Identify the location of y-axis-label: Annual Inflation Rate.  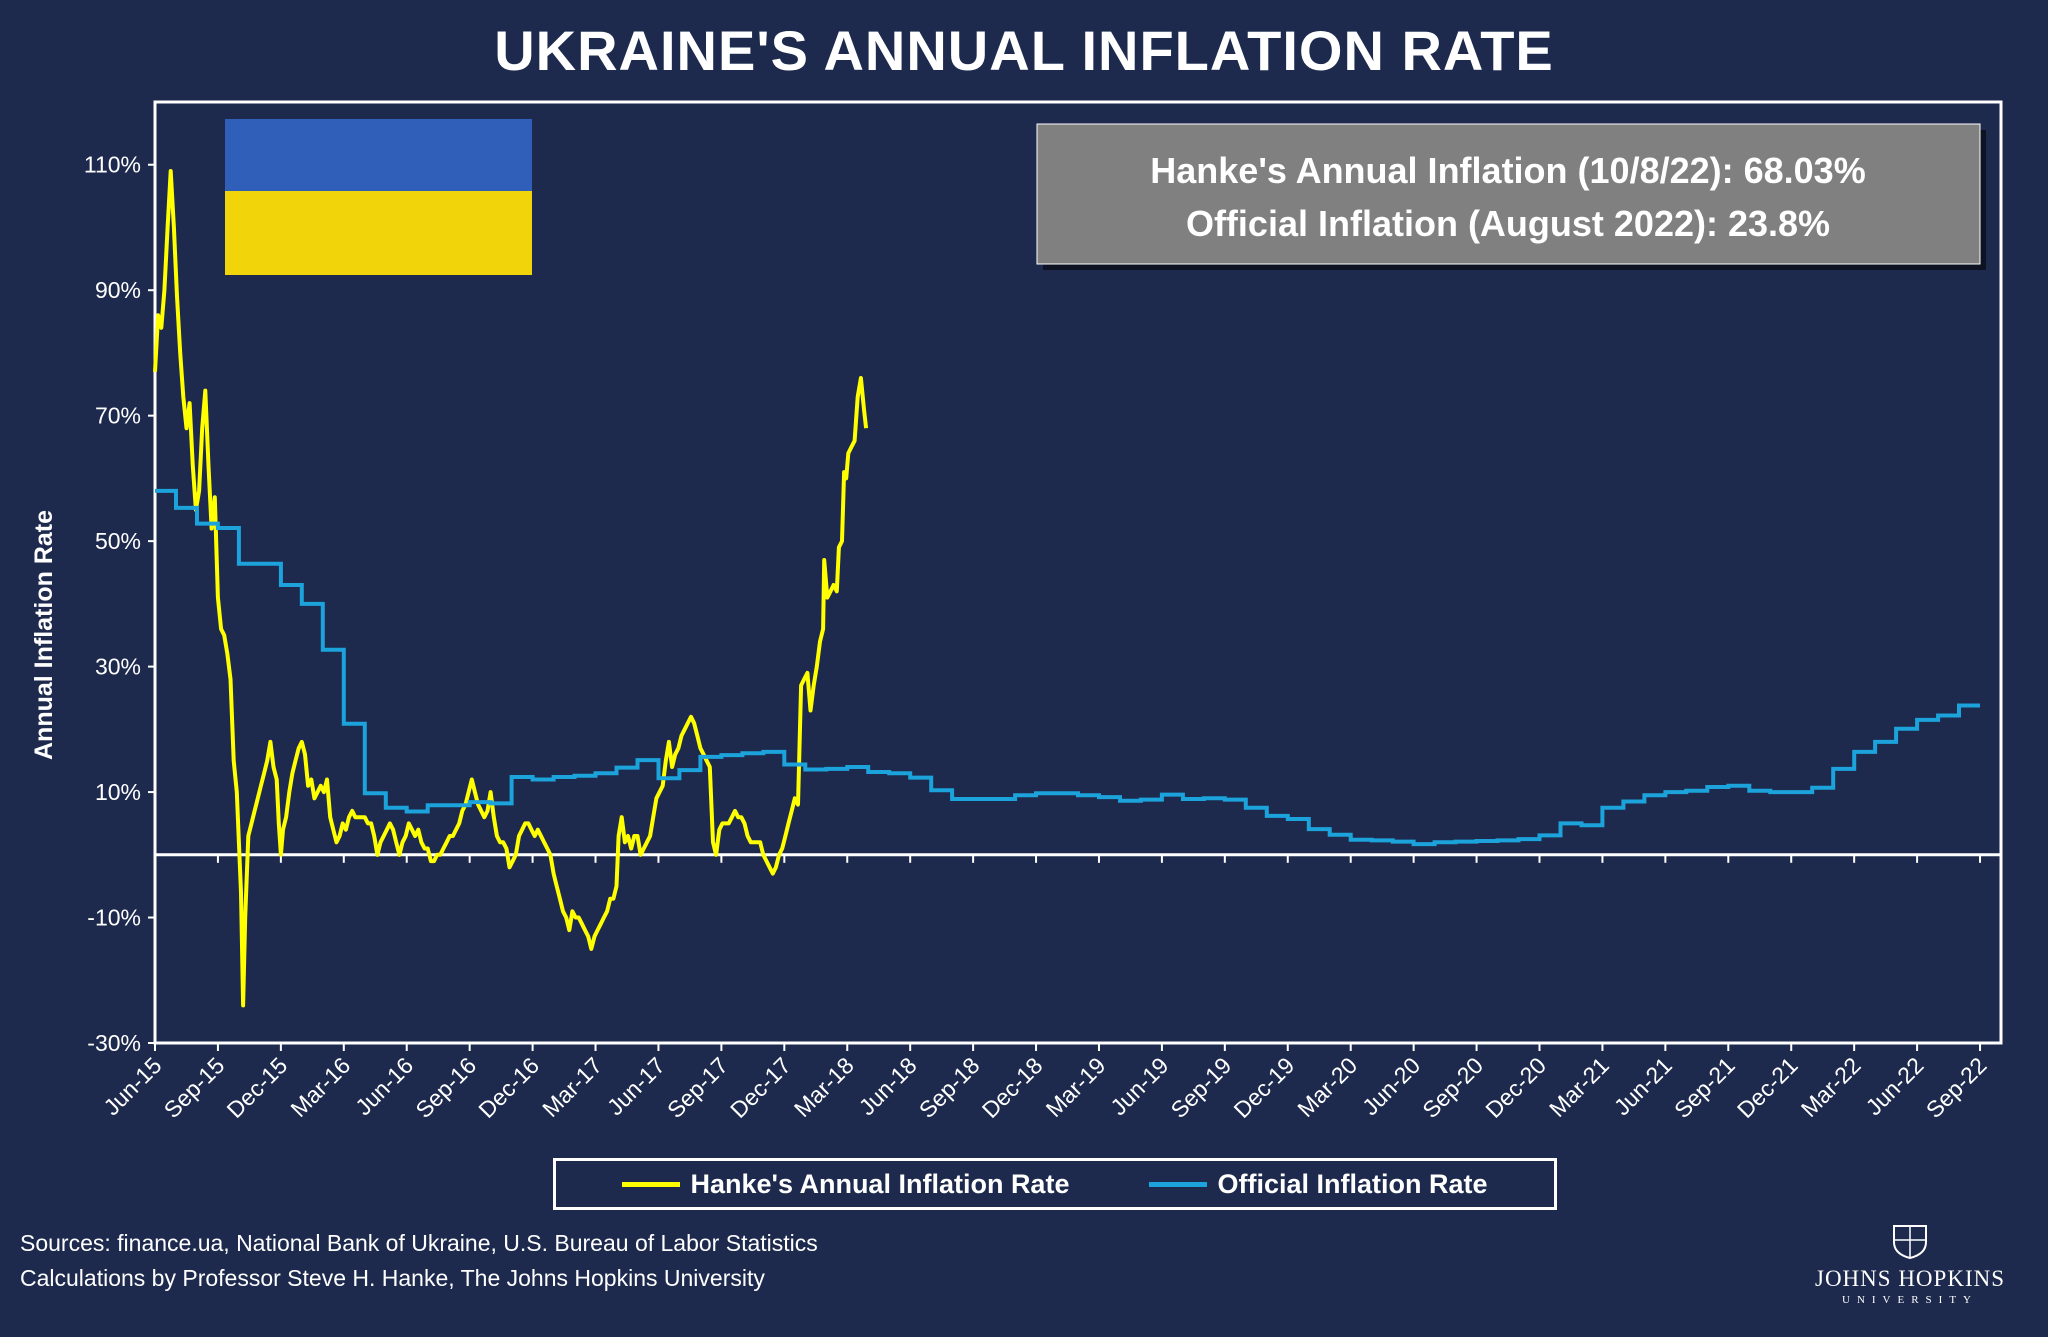
(44, 635).